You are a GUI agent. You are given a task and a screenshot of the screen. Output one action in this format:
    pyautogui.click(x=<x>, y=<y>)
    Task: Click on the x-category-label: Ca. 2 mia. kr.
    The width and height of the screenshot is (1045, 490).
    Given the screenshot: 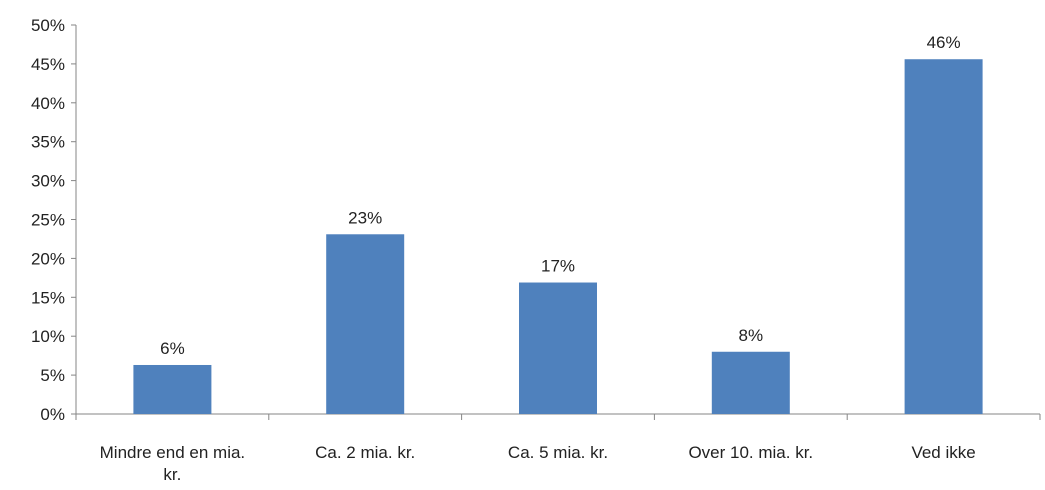 What is the action you would take?
    pyautogui.click(x=365, y=452)
    